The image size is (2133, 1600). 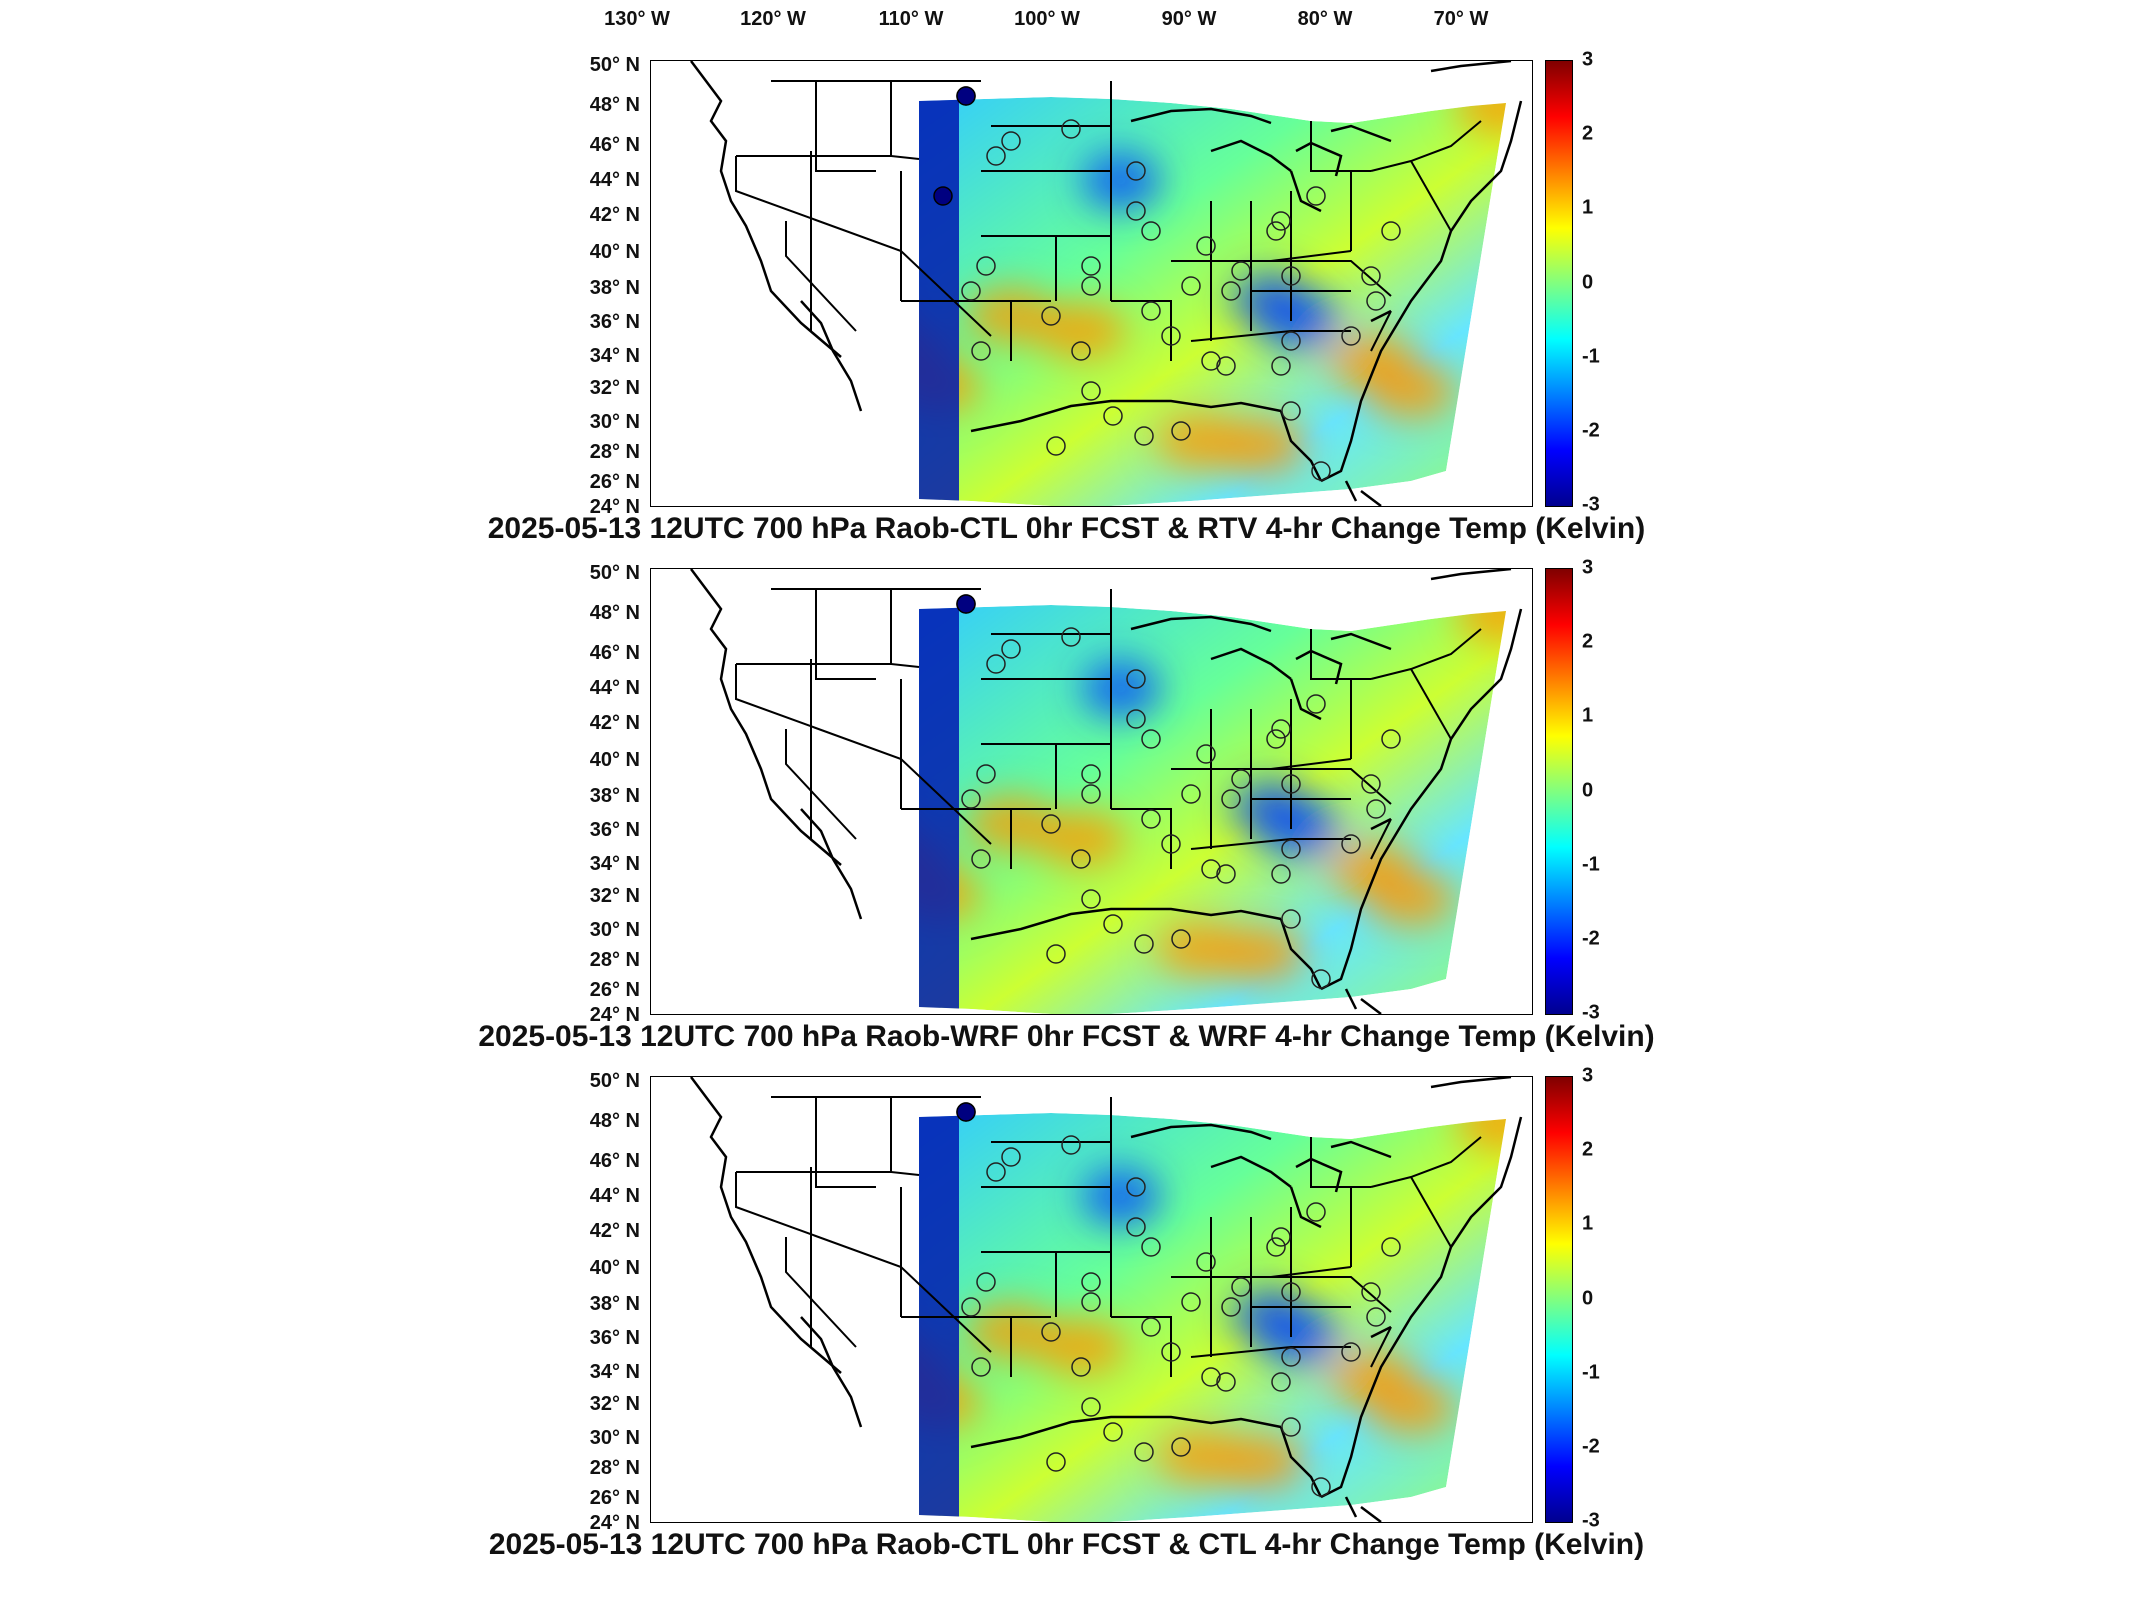 What do you see at coordinates (1588, 1075) in the screenshot?
I see `colorbar-tick-label: 3` at bounding box center [1588, 1075].